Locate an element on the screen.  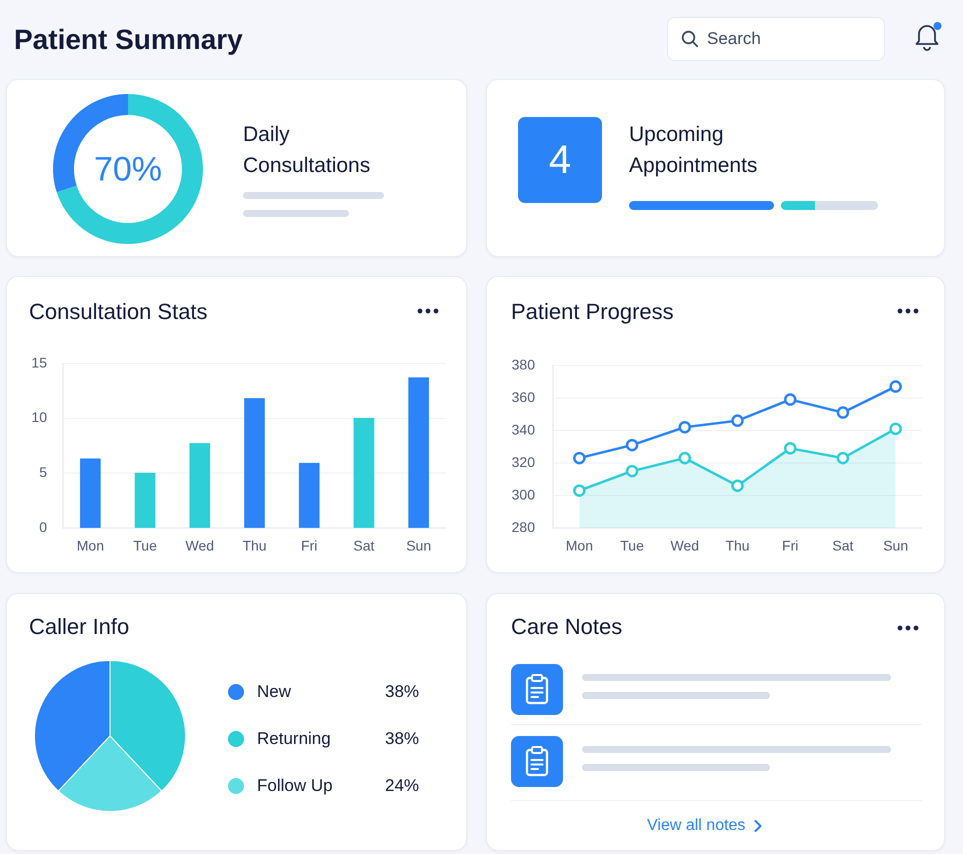
y-tick-label: 360 is located at coordinates (524, 396).